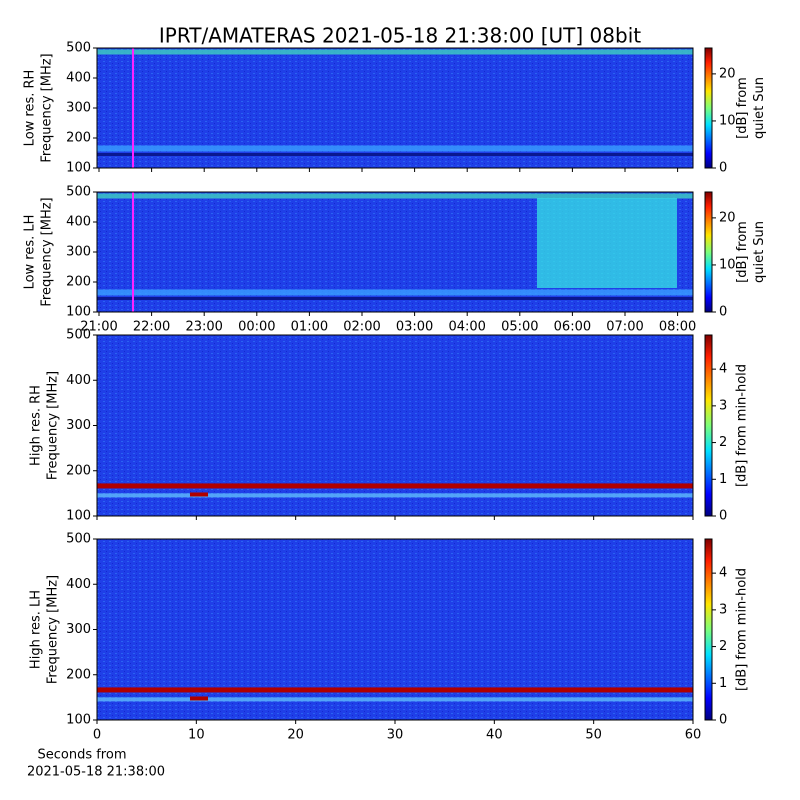 Image resolution: width=800 pixels, height=800 pixels. Describe the element at coordinates (395, 735) in the screenshot. I see `x-tick-label: 30` at that location.